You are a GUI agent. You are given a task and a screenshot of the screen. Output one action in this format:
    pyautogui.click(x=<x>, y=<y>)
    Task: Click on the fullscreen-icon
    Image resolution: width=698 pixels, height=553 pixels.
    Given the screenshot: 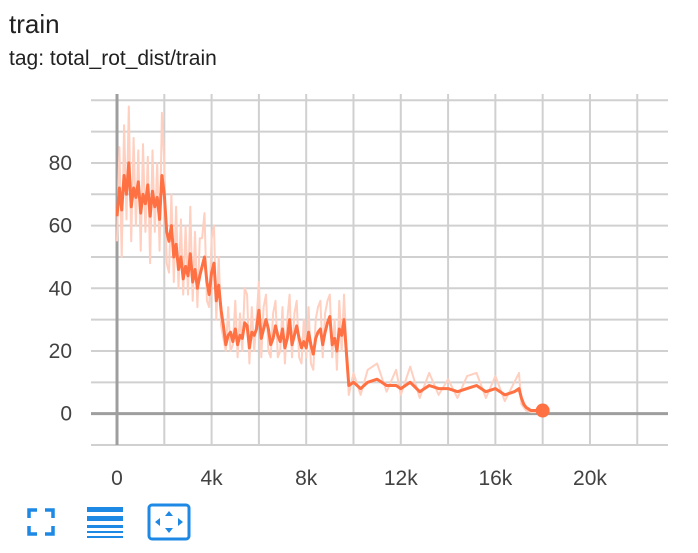 What is the action you would take?
    pyautogui.click(x=41, y=524)
    